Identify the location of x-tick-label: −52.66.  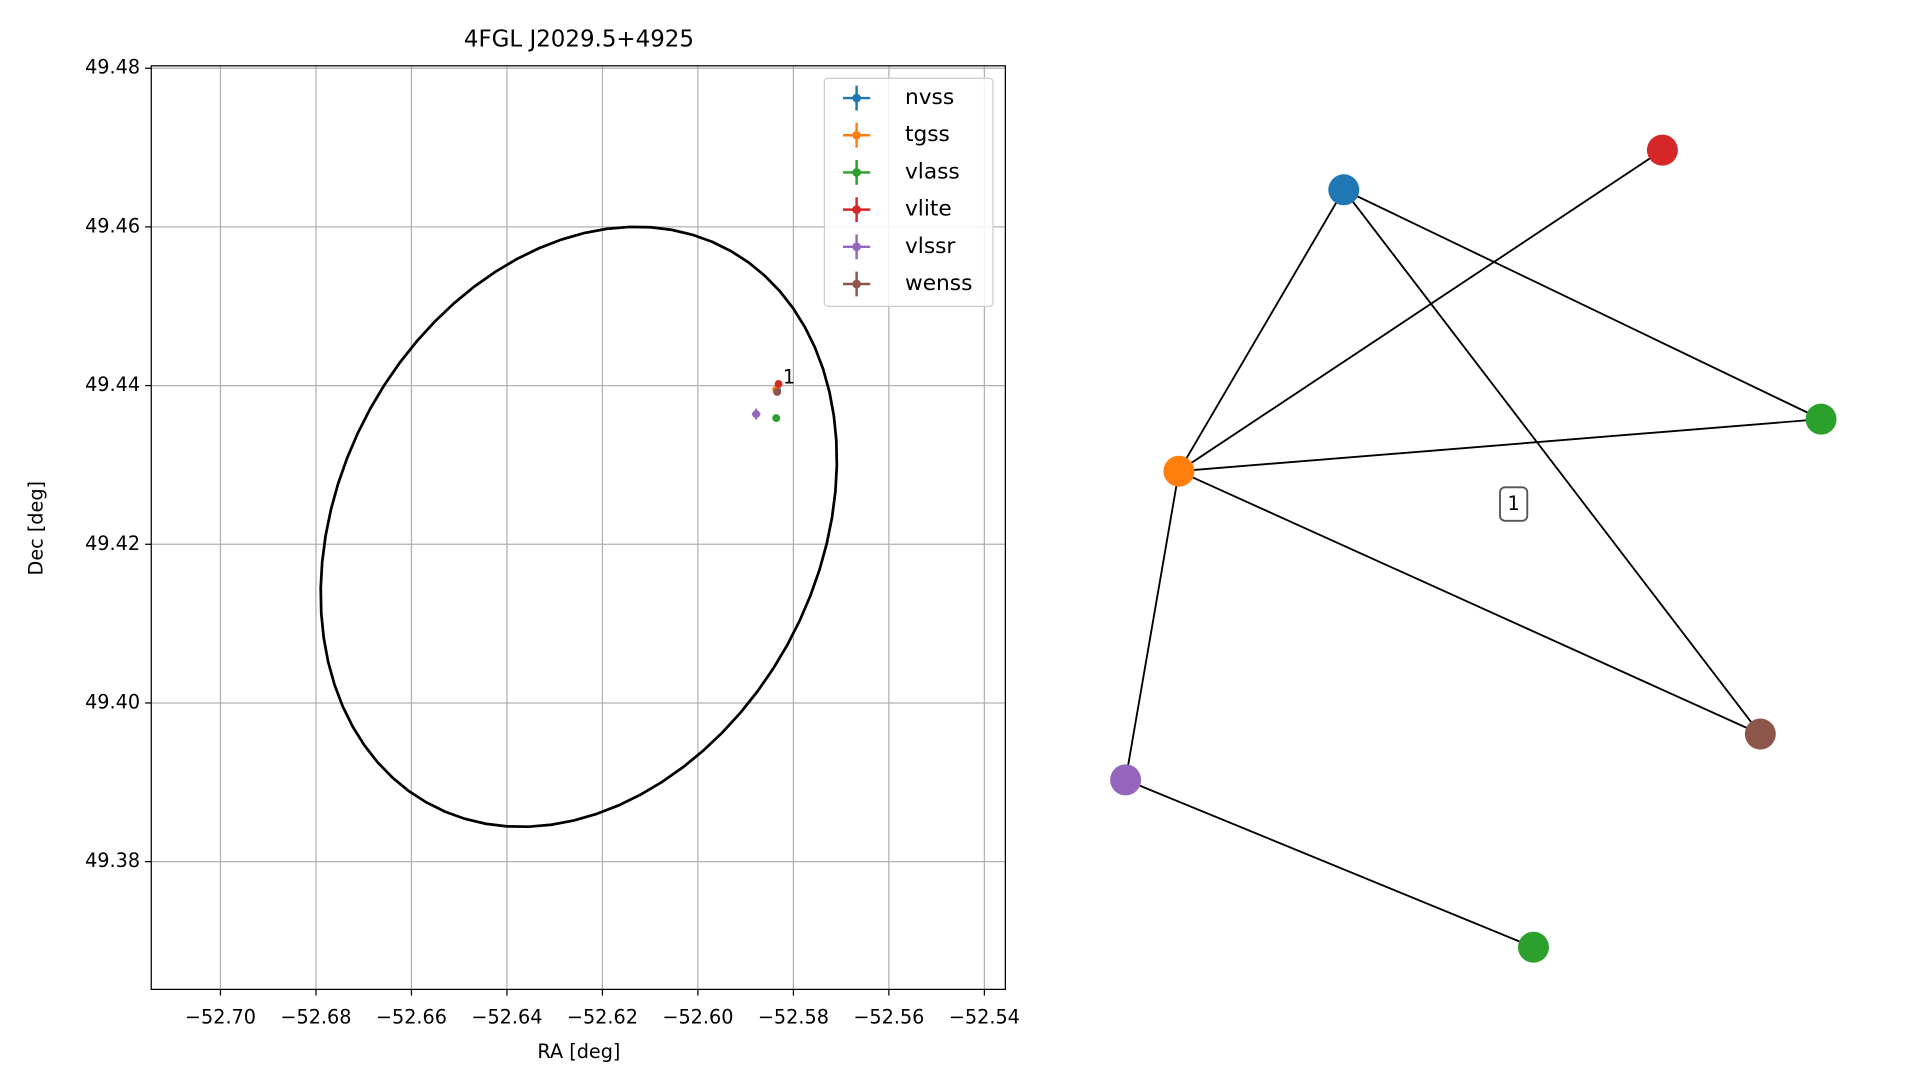
(411, 1016).